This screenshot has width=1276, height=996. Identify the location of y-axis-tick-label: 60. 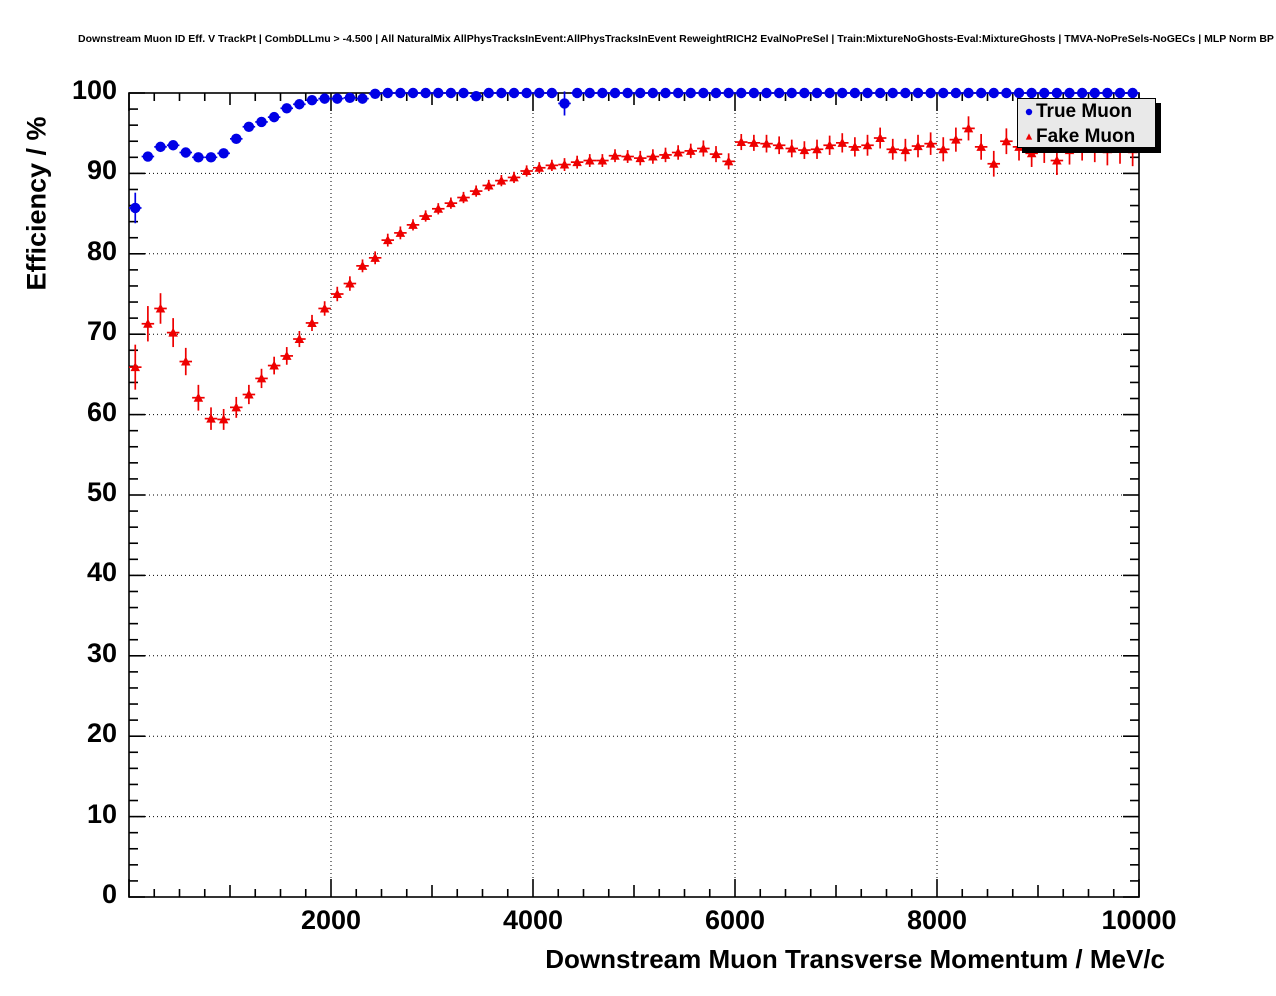
(101, 411).